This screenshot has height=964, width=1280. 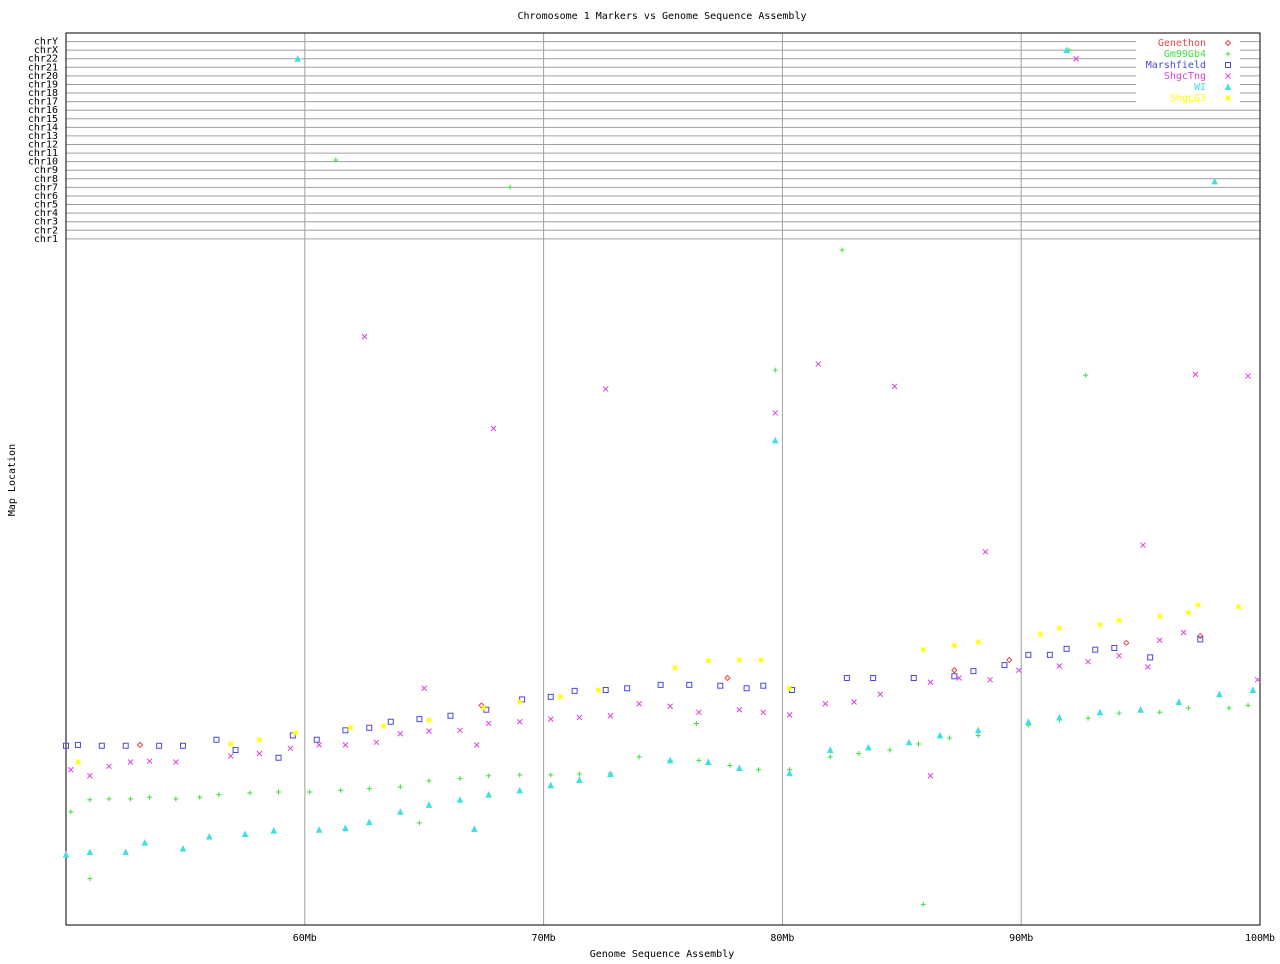 What do you see at coordinates (46, 170) in the screenshot?
I see `y-tick-label: chr9` at bounding box center [46, 170].